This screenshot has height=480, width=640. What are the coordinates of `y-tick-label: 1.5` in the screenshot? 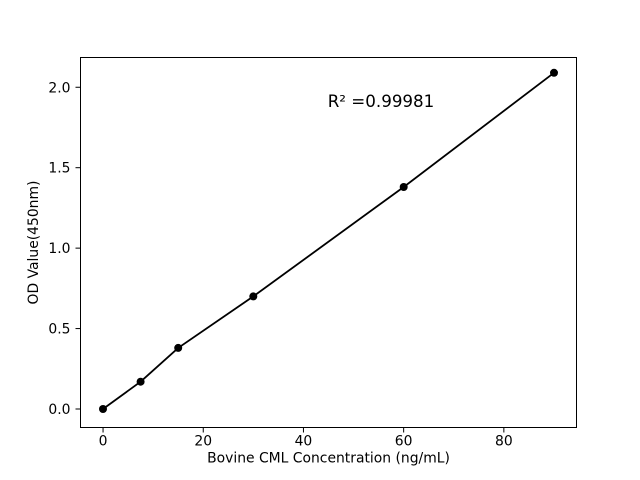 It's located at (59, 169).